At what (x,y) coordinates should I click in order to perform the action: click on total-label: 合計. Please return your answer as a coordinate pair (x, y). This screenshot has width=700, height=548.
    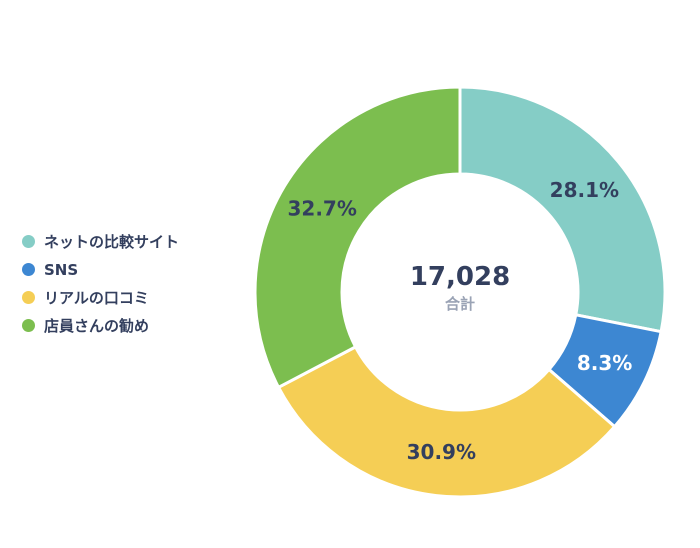
    Looking at the image, I should click on (459, 304).